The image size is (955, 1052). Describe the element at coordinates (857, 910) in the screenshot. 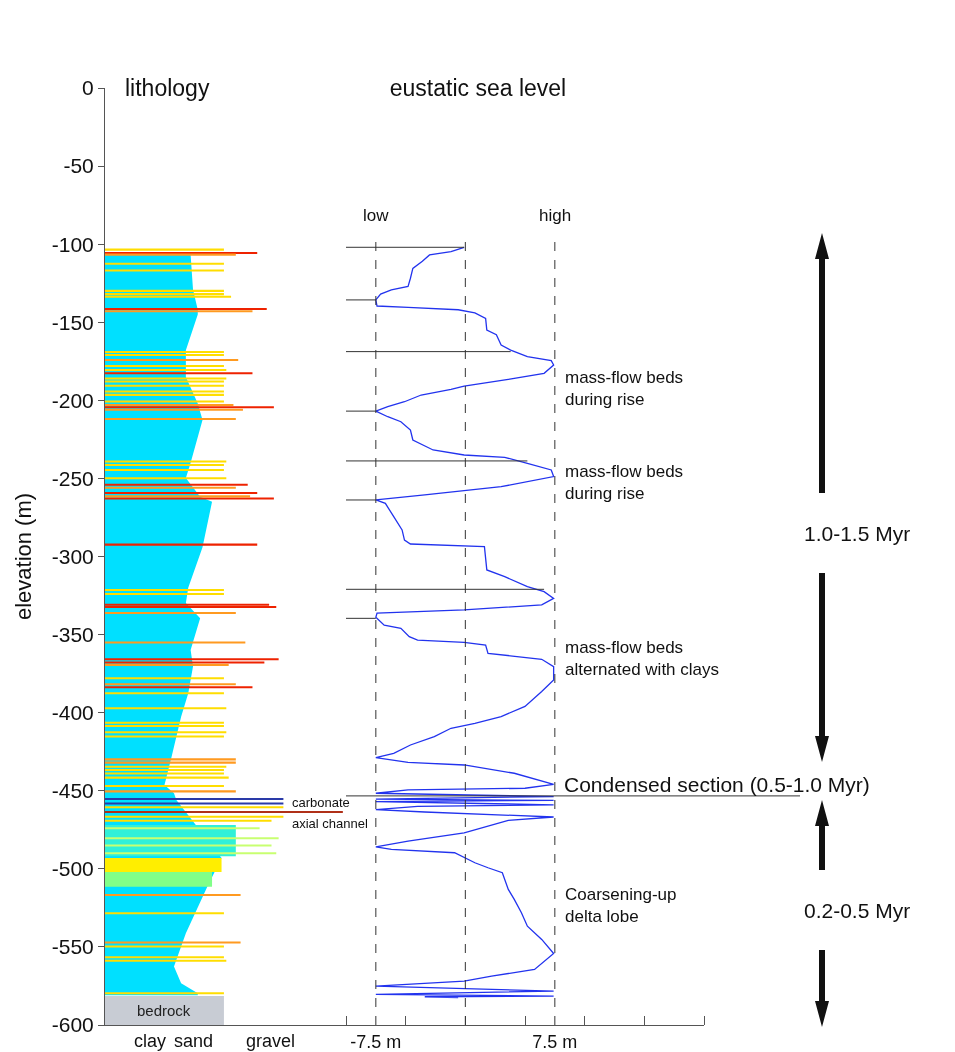

I see `text: 0.2-0.5 Myr` at that location.